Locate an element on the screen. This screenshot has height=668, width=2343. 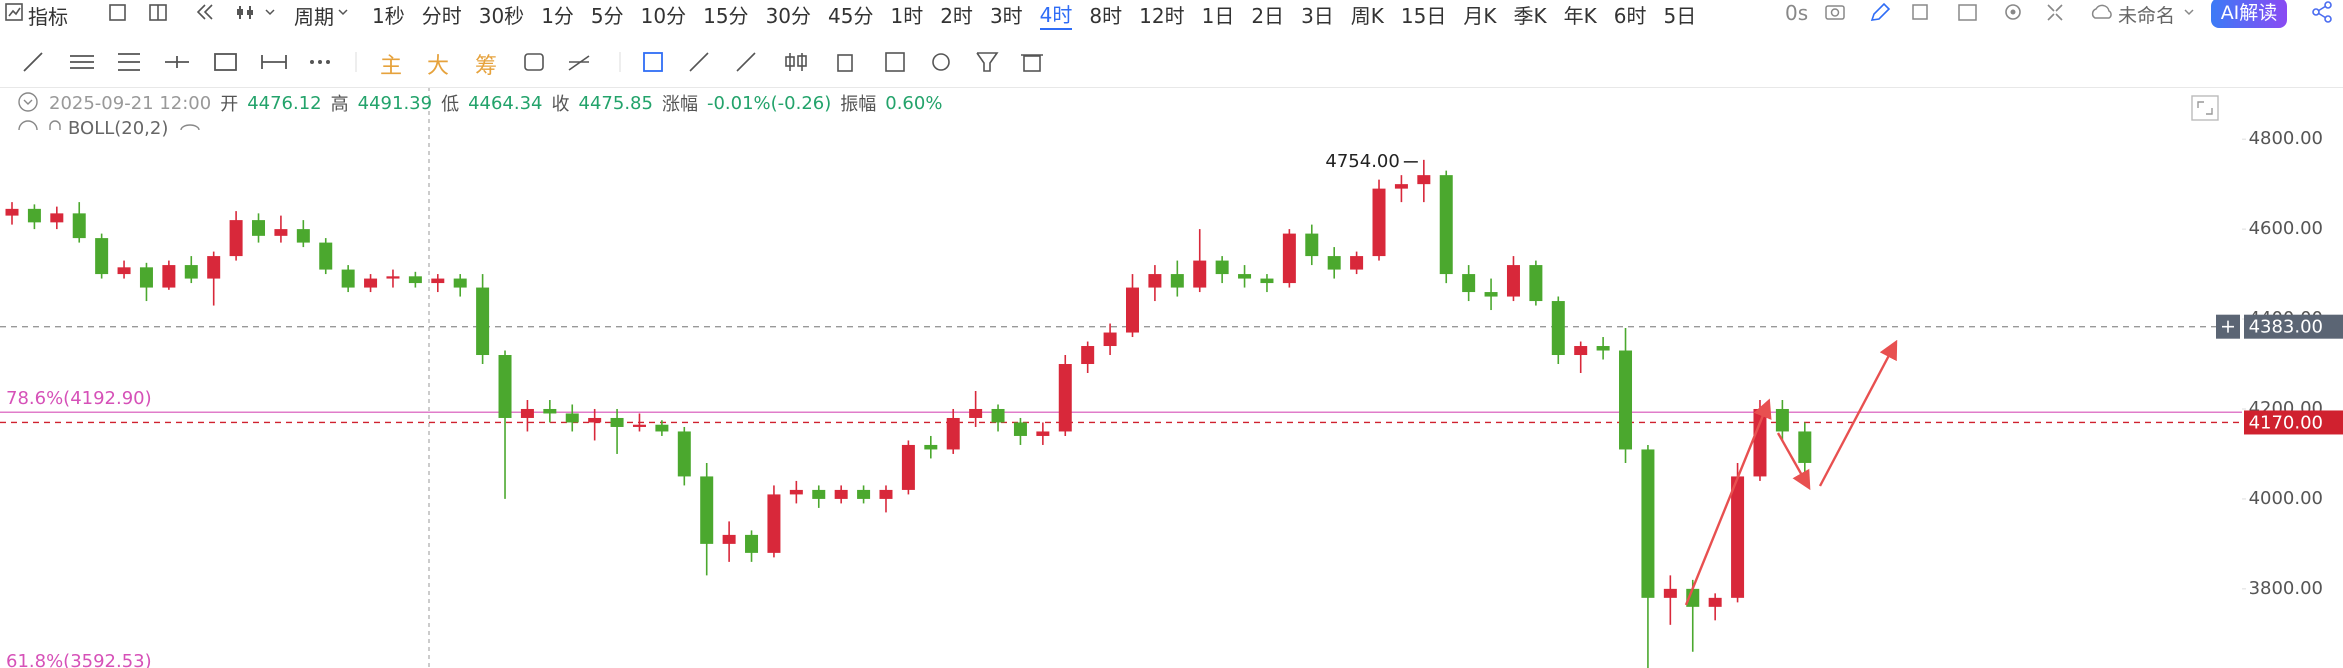
chip-distribution: 筹 is located at coordinates (486, 66).